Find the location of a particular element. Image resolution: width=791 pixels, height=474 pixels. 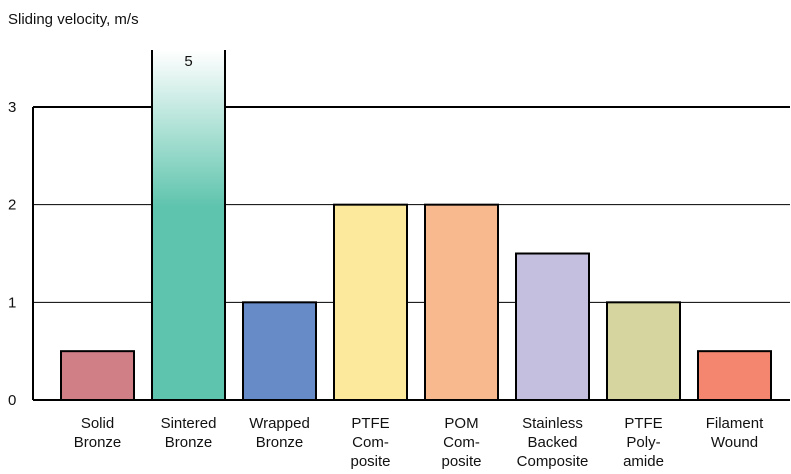

y-tick-label: 2 is located at coordinates (12, 205).